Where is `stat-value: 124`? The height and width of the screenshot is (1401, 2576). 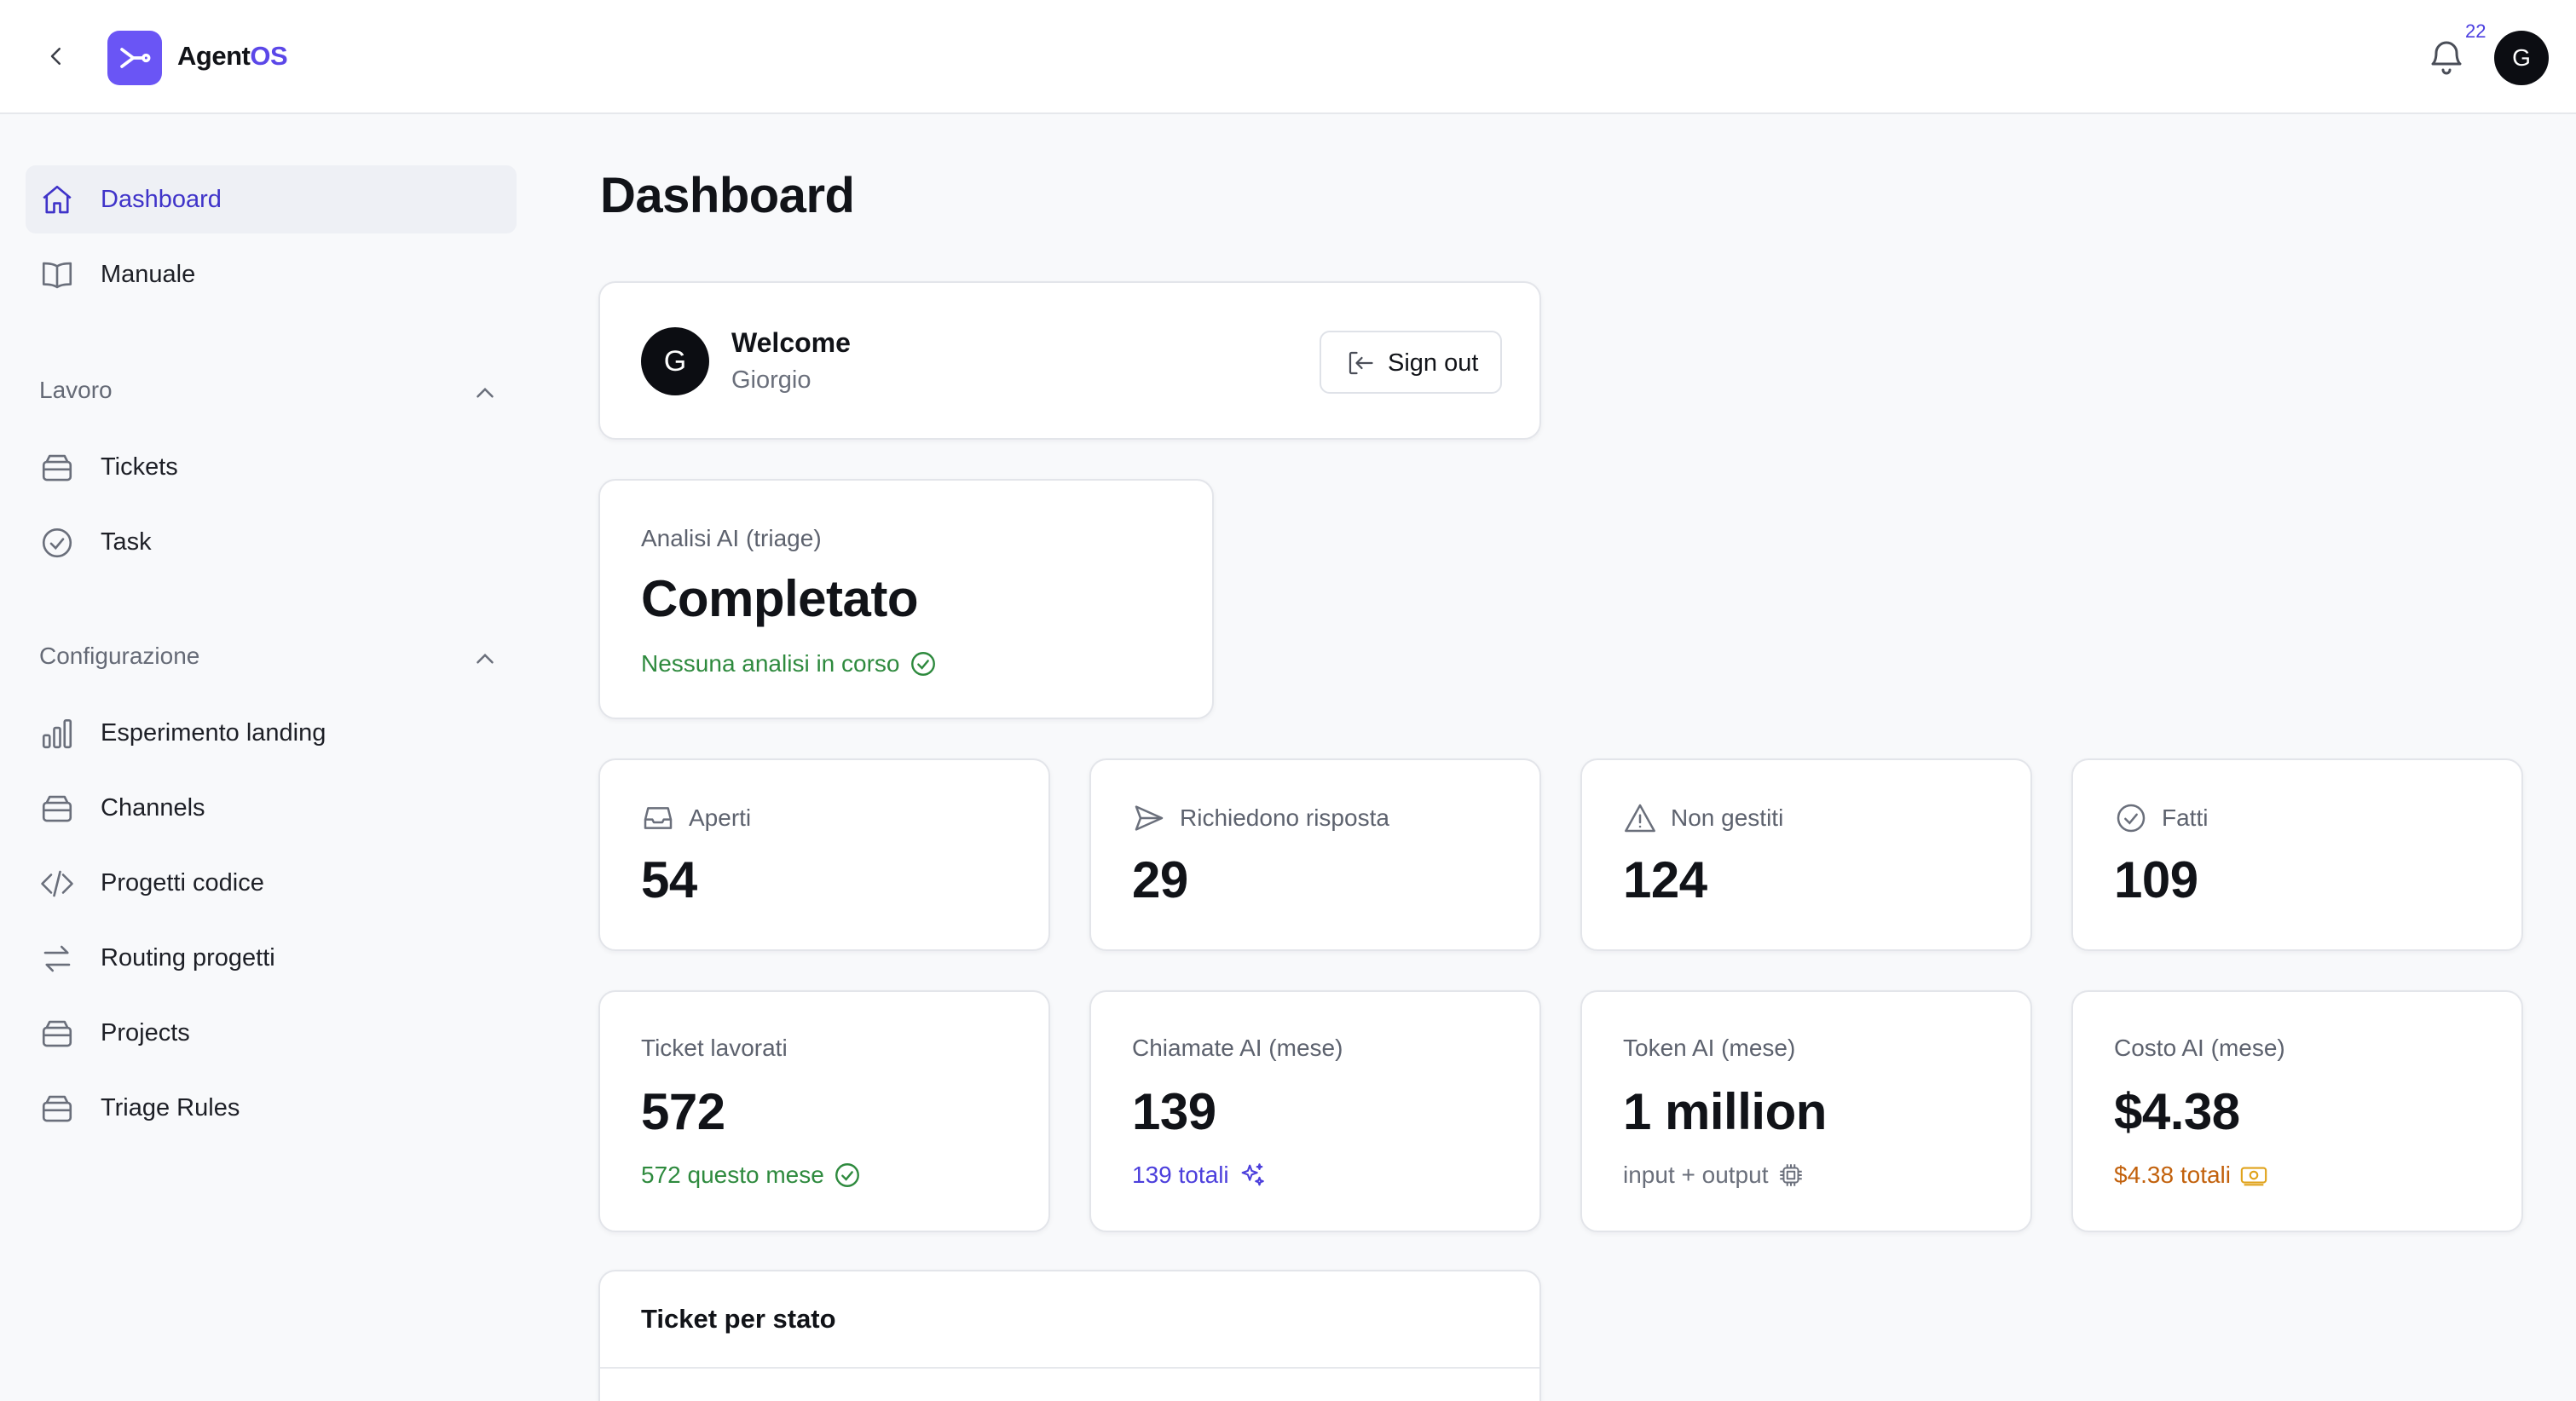
stat-value: 124 is located at coordinates (1665, 879).